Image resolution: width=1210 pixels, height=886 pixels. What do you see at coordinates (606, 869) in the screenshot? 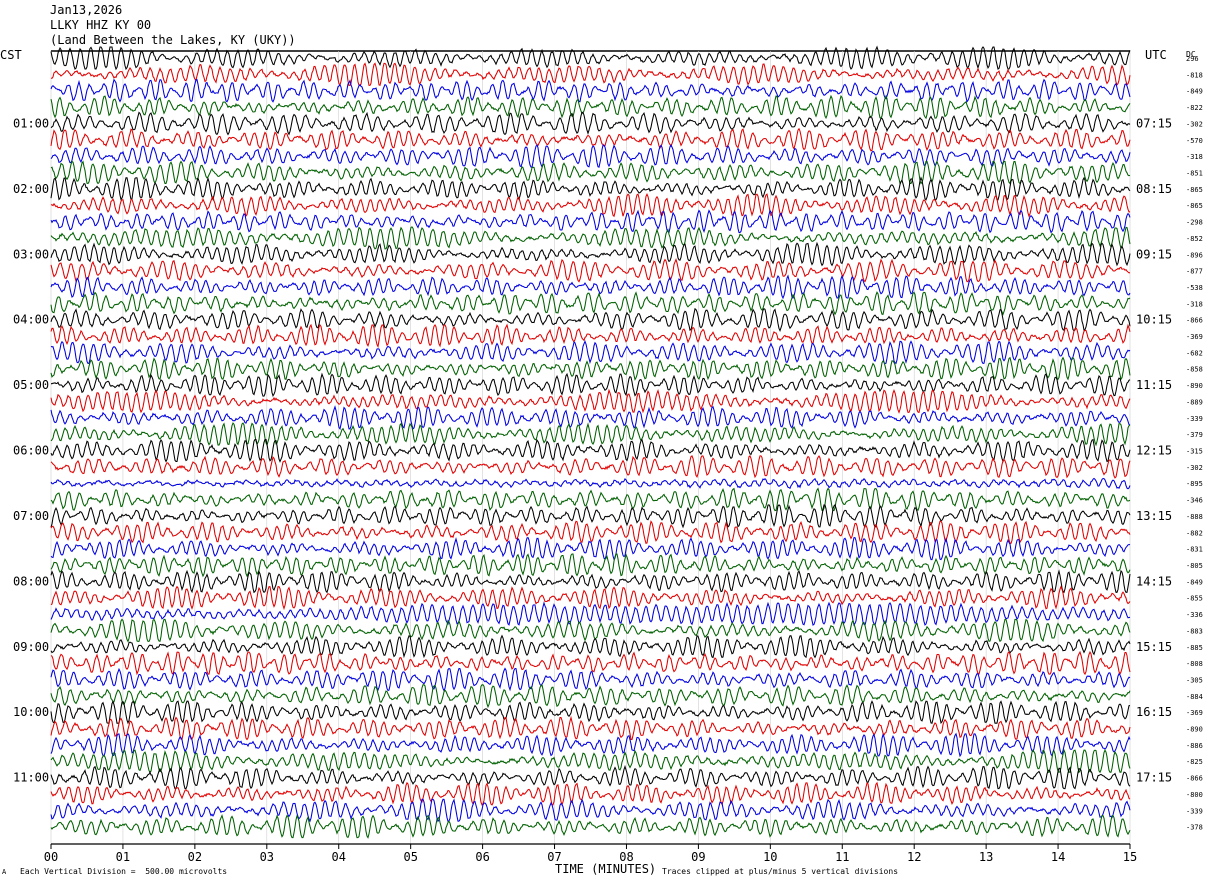
I see `x-axis-title: TIME (MINUTES)` at bounding box center [606, 869].